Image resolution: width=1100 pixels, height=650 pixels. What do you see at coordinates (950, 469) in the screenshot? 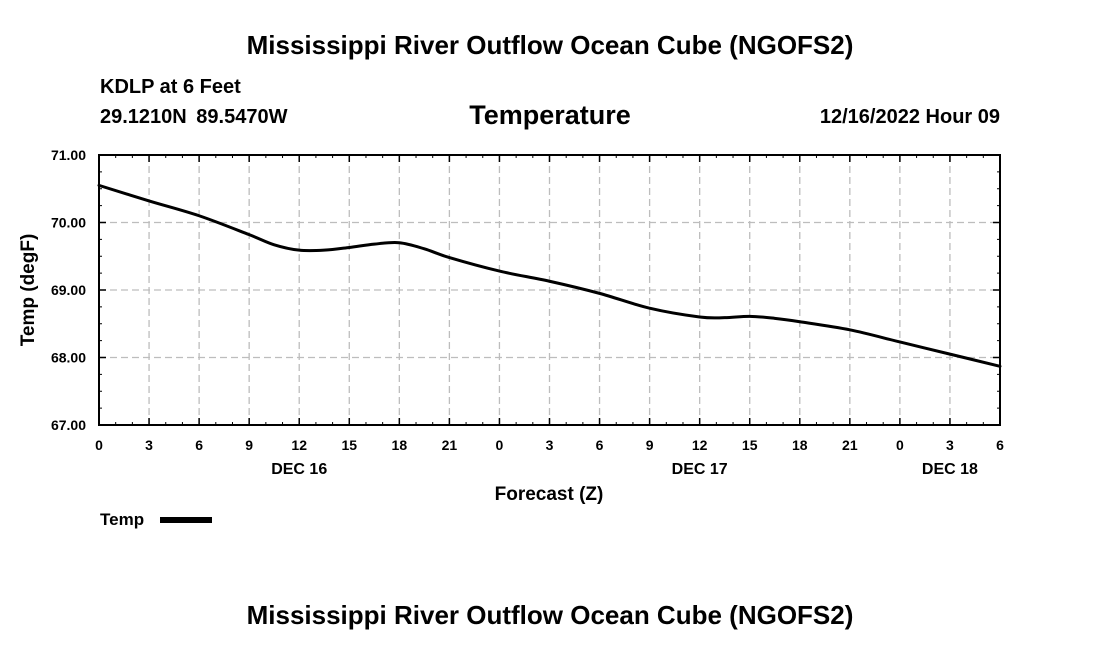
I see `date-label: DEC 18` at bounding box center [950, 469].